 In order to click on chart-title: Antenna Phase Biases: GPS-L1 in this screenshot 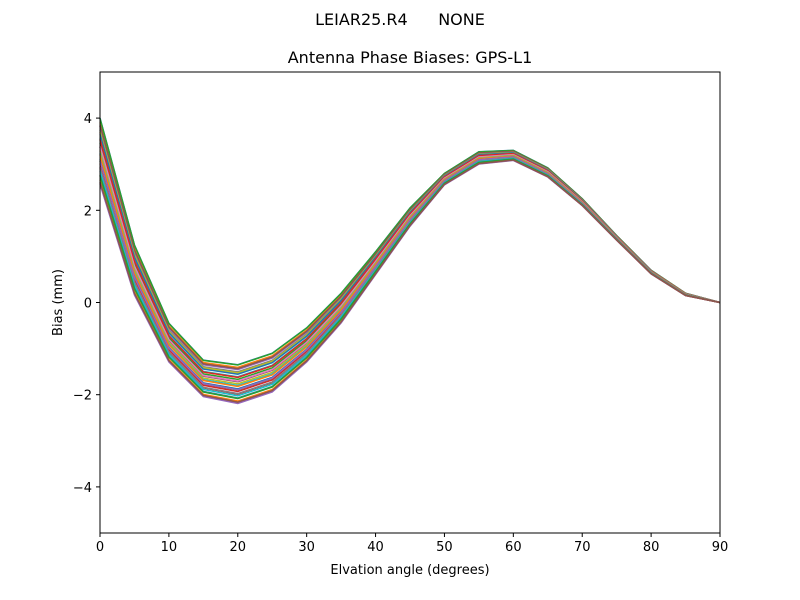, I will do `click(410, 57)`.